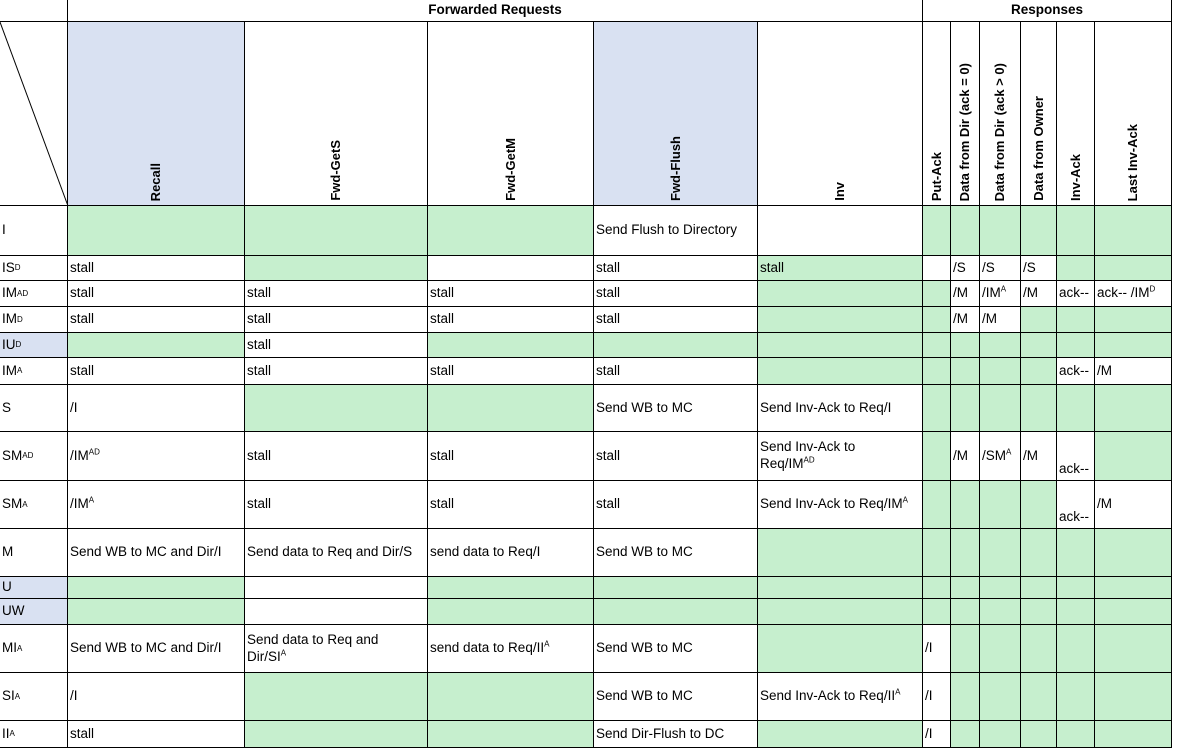 The image size is (1177, 755). Describe the element at coordinates (840, 114) in the screenshot. I see `column-header-inv: Inv` at that location.